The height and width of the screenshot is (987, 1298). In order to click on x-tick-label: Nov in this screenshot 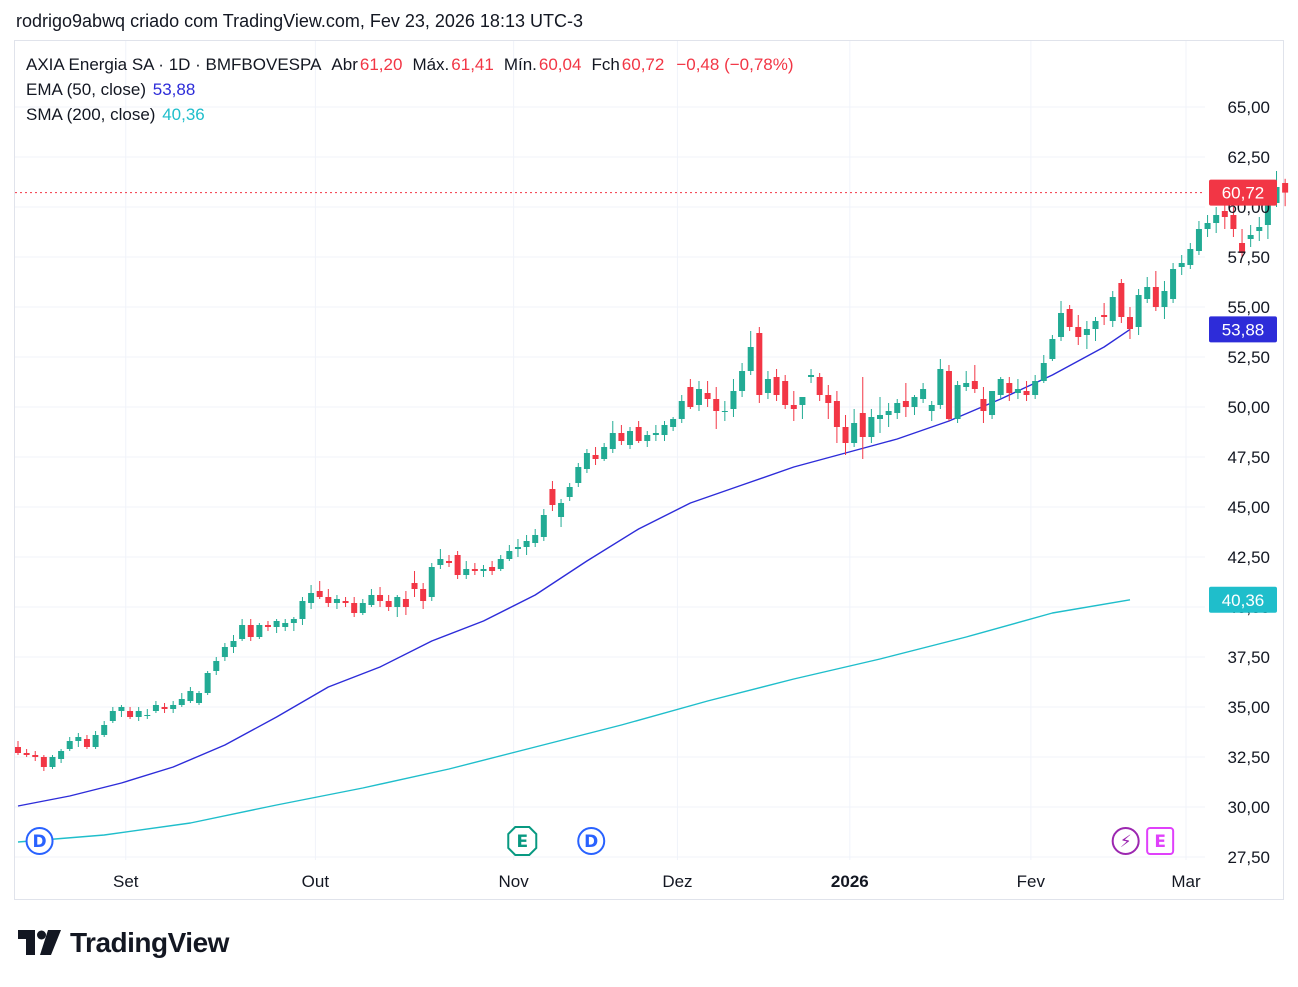, I will do `click(514, 881)`.